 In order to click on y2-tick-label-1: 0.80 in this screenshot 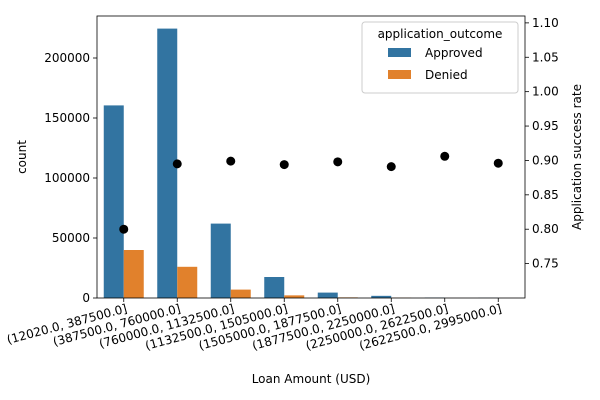, I will do `click(545, 229)`.